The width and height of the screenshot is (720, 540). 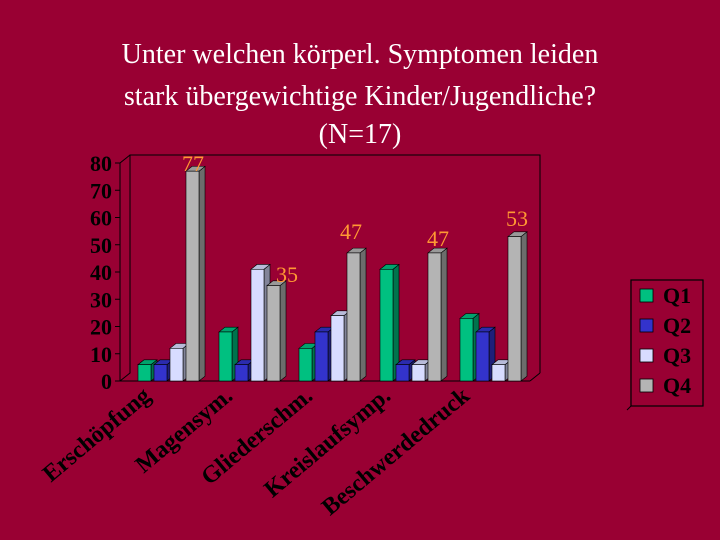 I want to click on legend-swatch-q4, so click(x=646, y=385).